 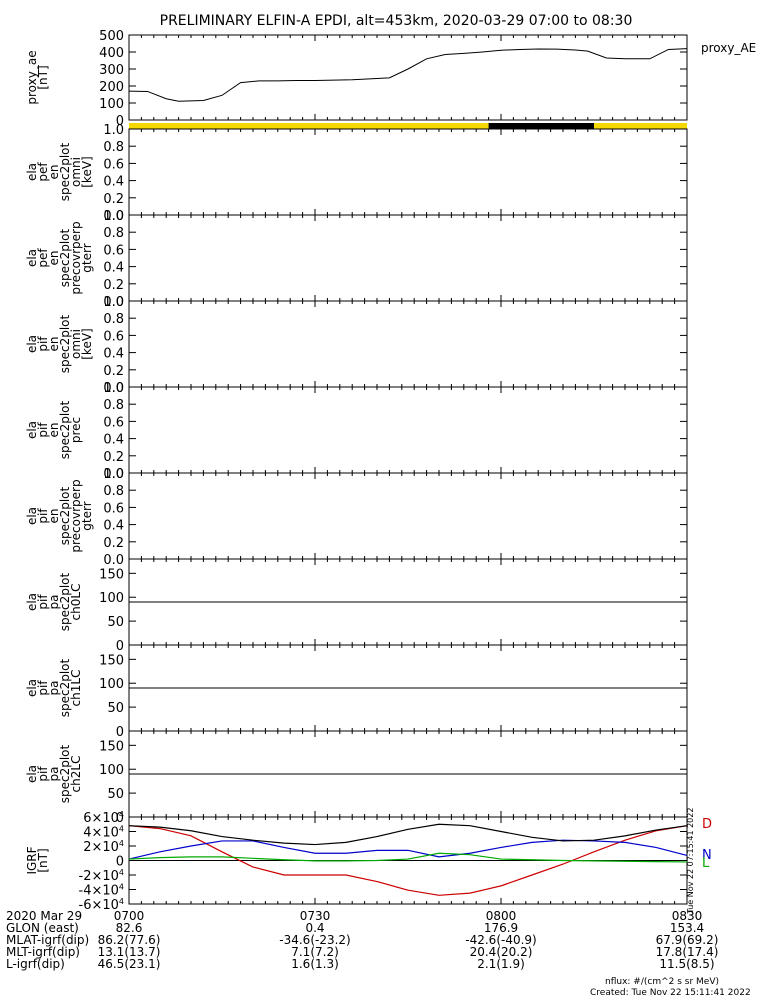 I want to click on x-row-value: 0830, so click(x=687, y=916).